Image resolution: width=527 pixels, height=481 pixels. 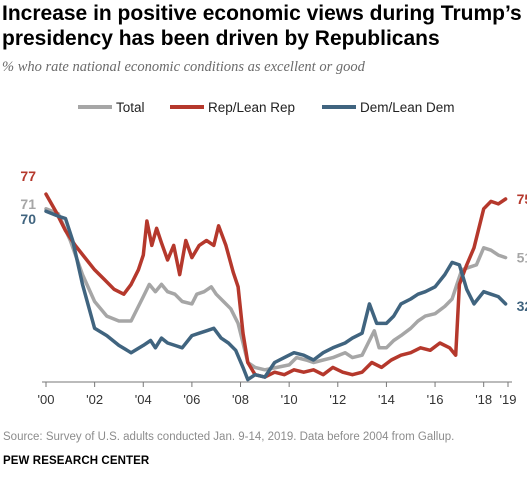 What do you see at coordinates (130, 107) in the screenshot?
I see `legend-label: Total` at bounding box center [130, 107].